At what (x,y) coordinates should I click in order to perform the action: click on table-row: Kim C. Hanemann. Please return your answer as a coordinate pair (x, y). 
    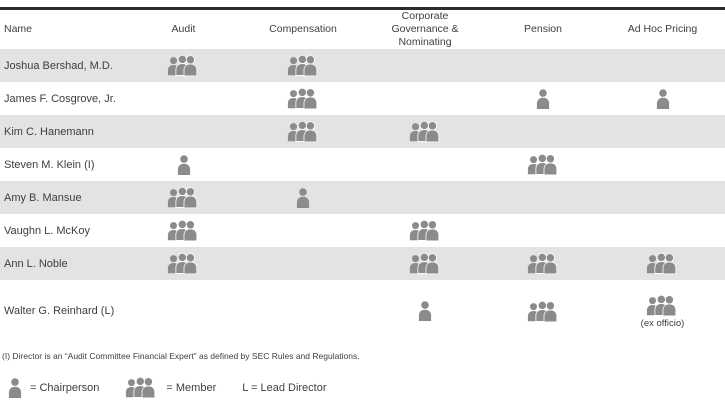
    Looking at the image, I should click on (362, 132).